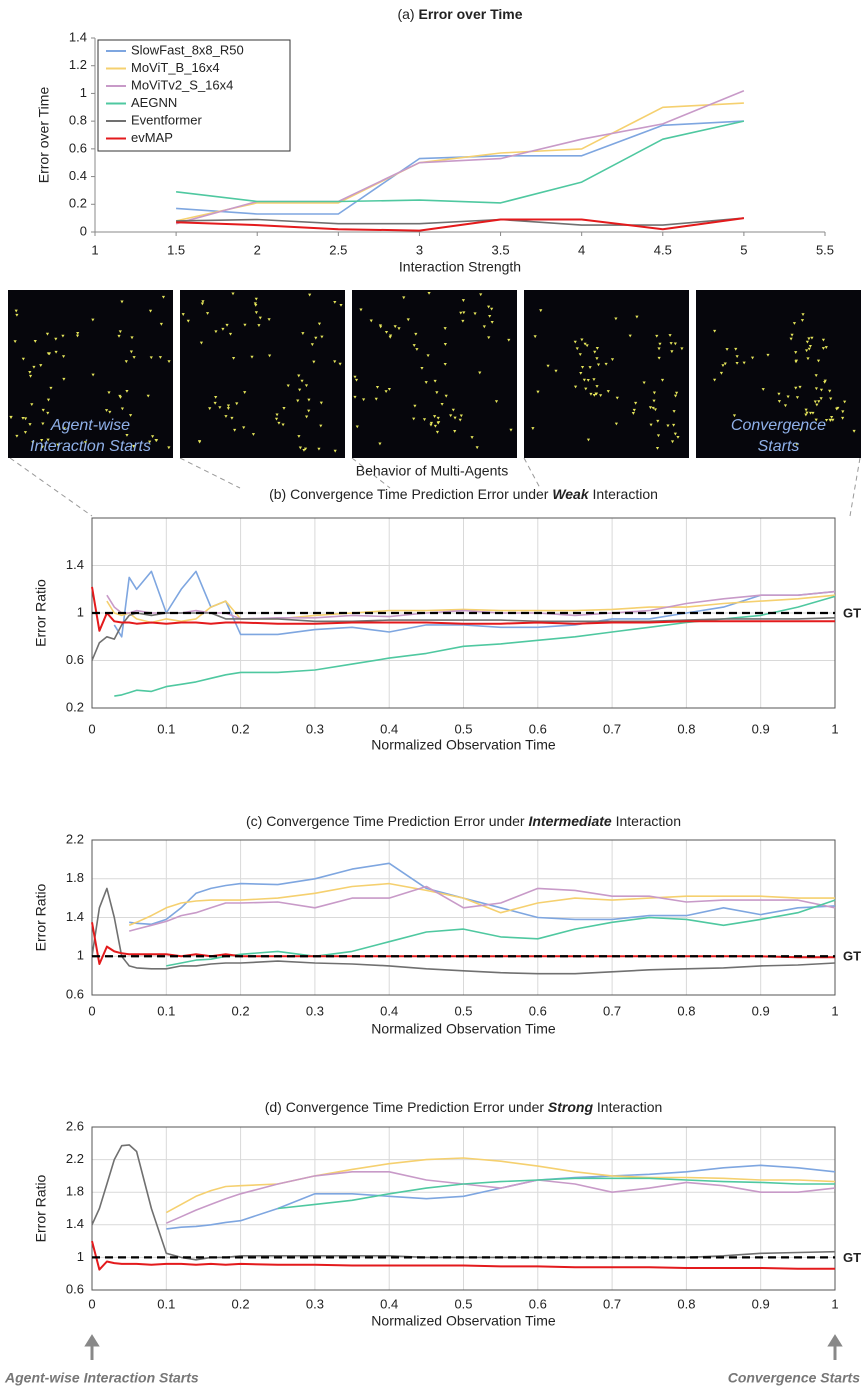 Image resolution: width=865 pixels, height=1395 pixels. What do you see at coordinates (663, 249) in the screenshot?
I see `x-tick-label: 4.5` at bounding box center [663, 249].